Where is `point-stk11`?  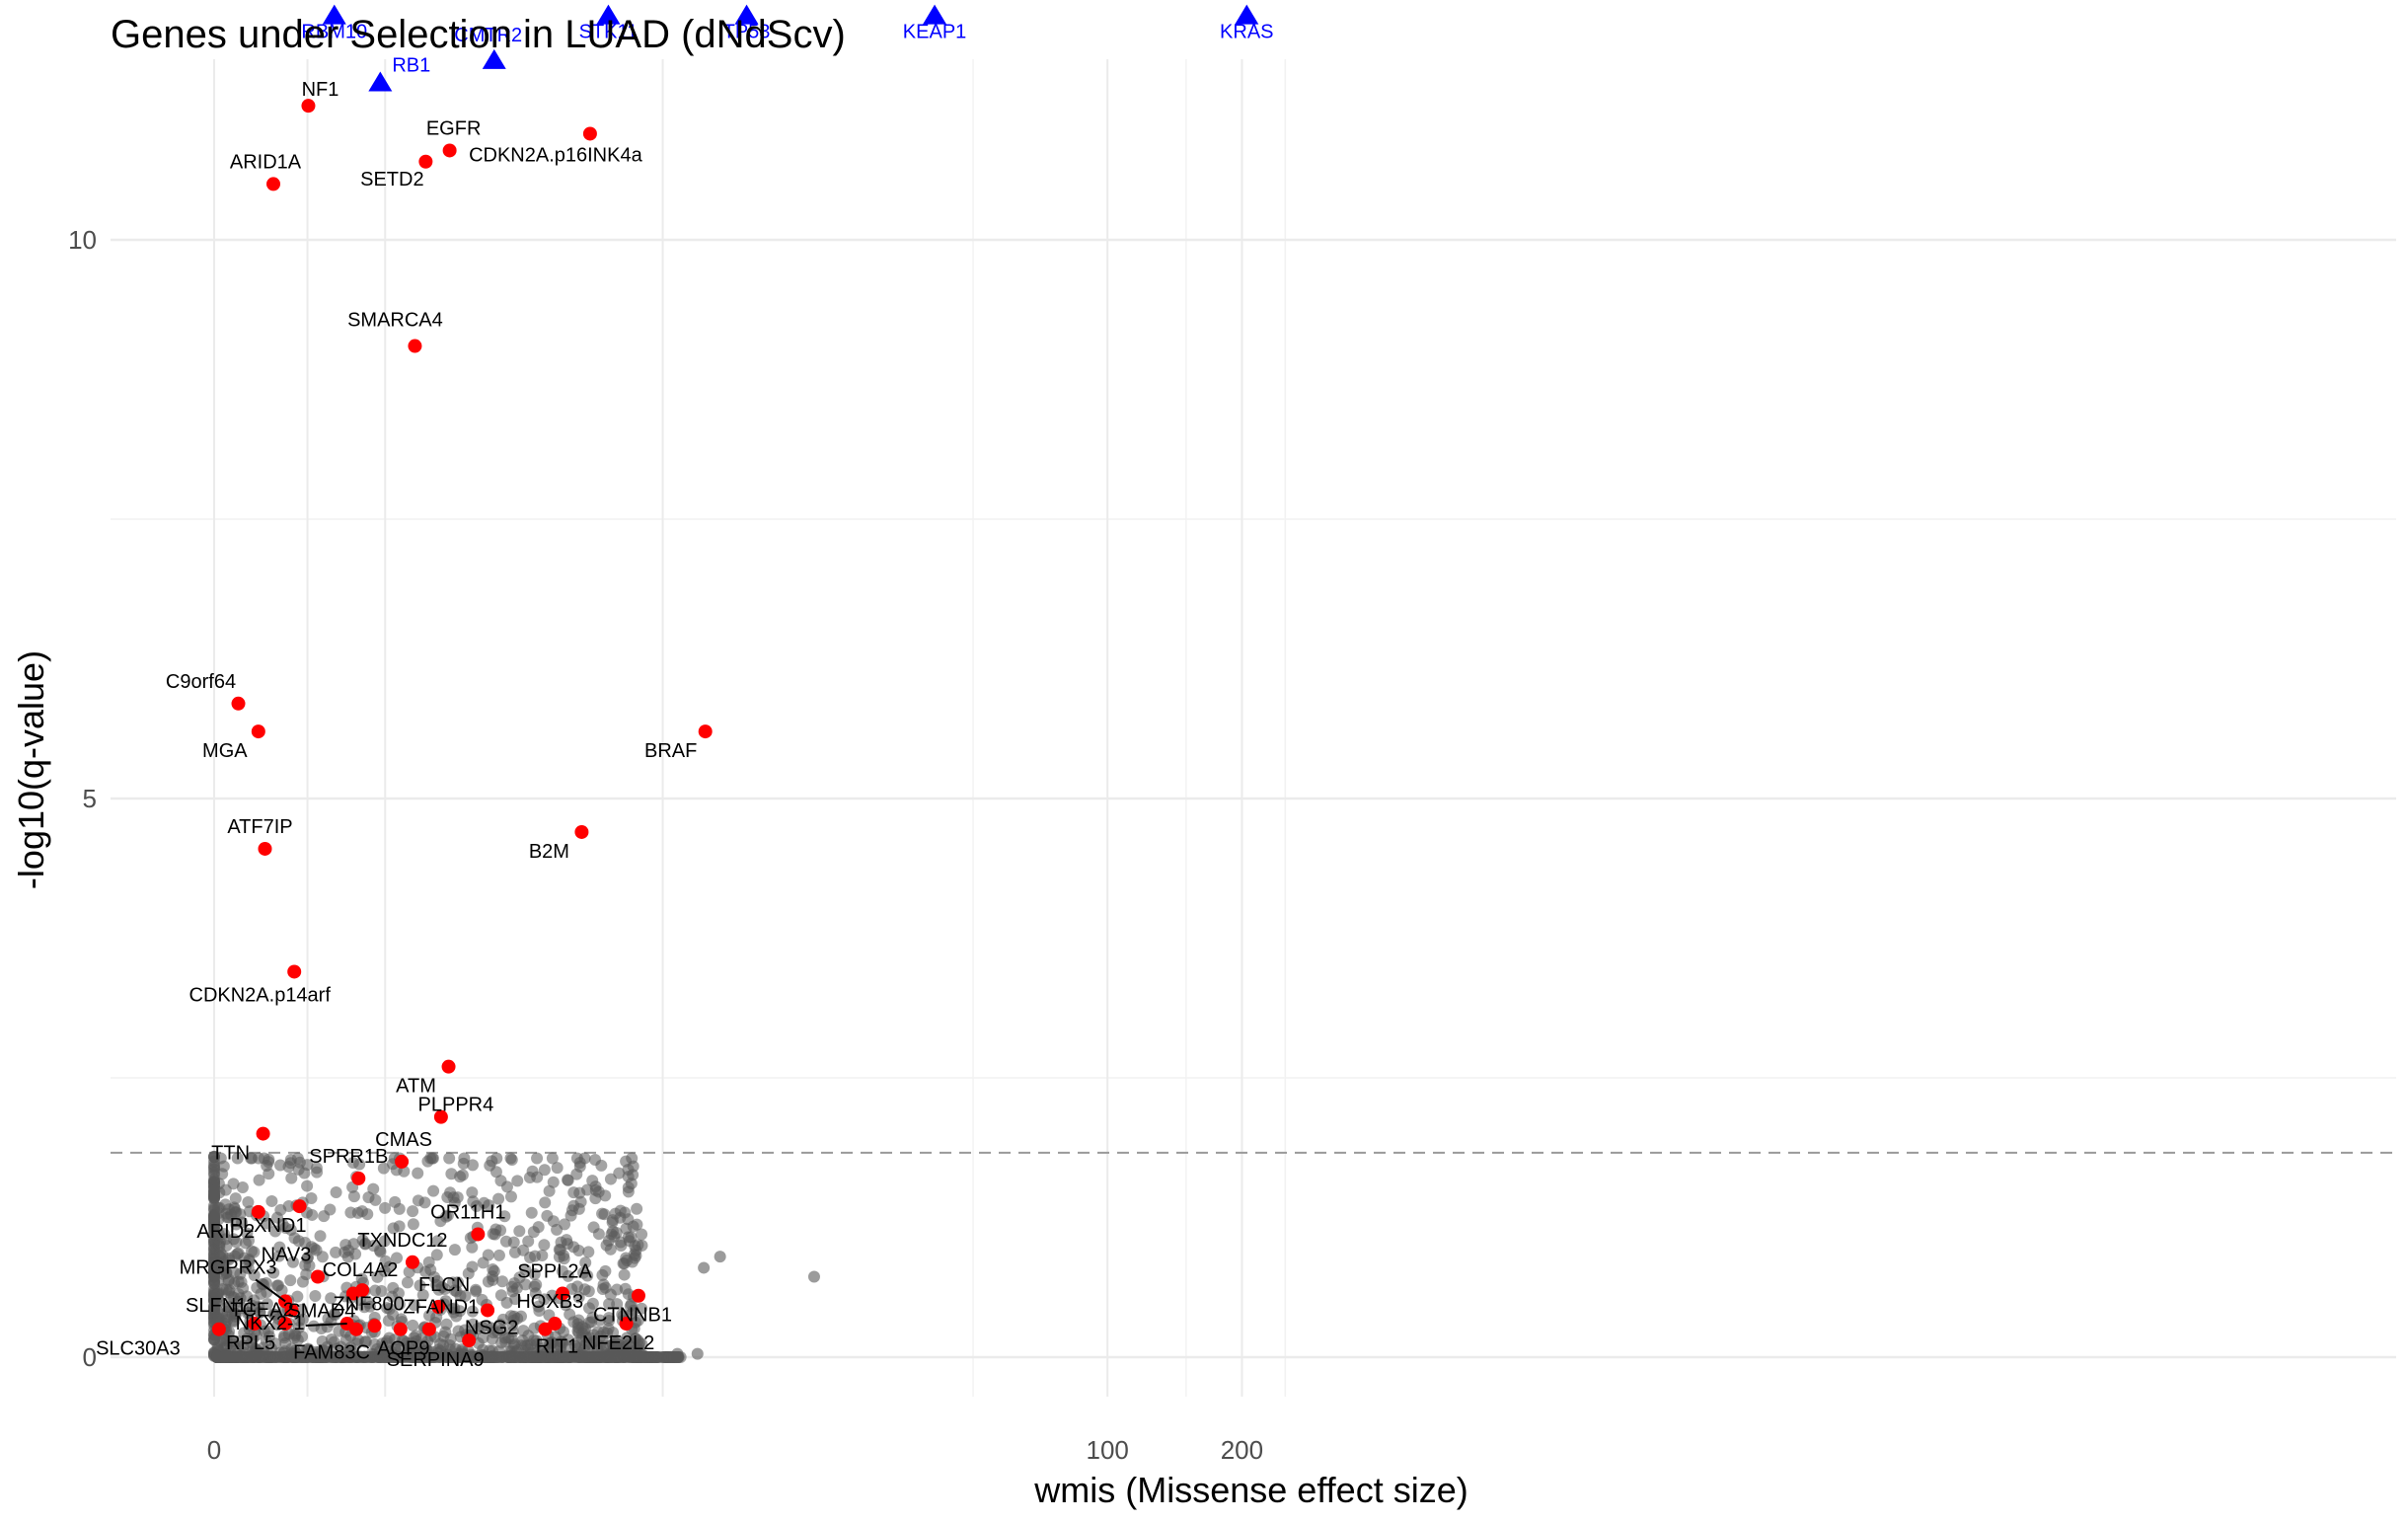 point-stk11 is located at coordinates (609, 15).